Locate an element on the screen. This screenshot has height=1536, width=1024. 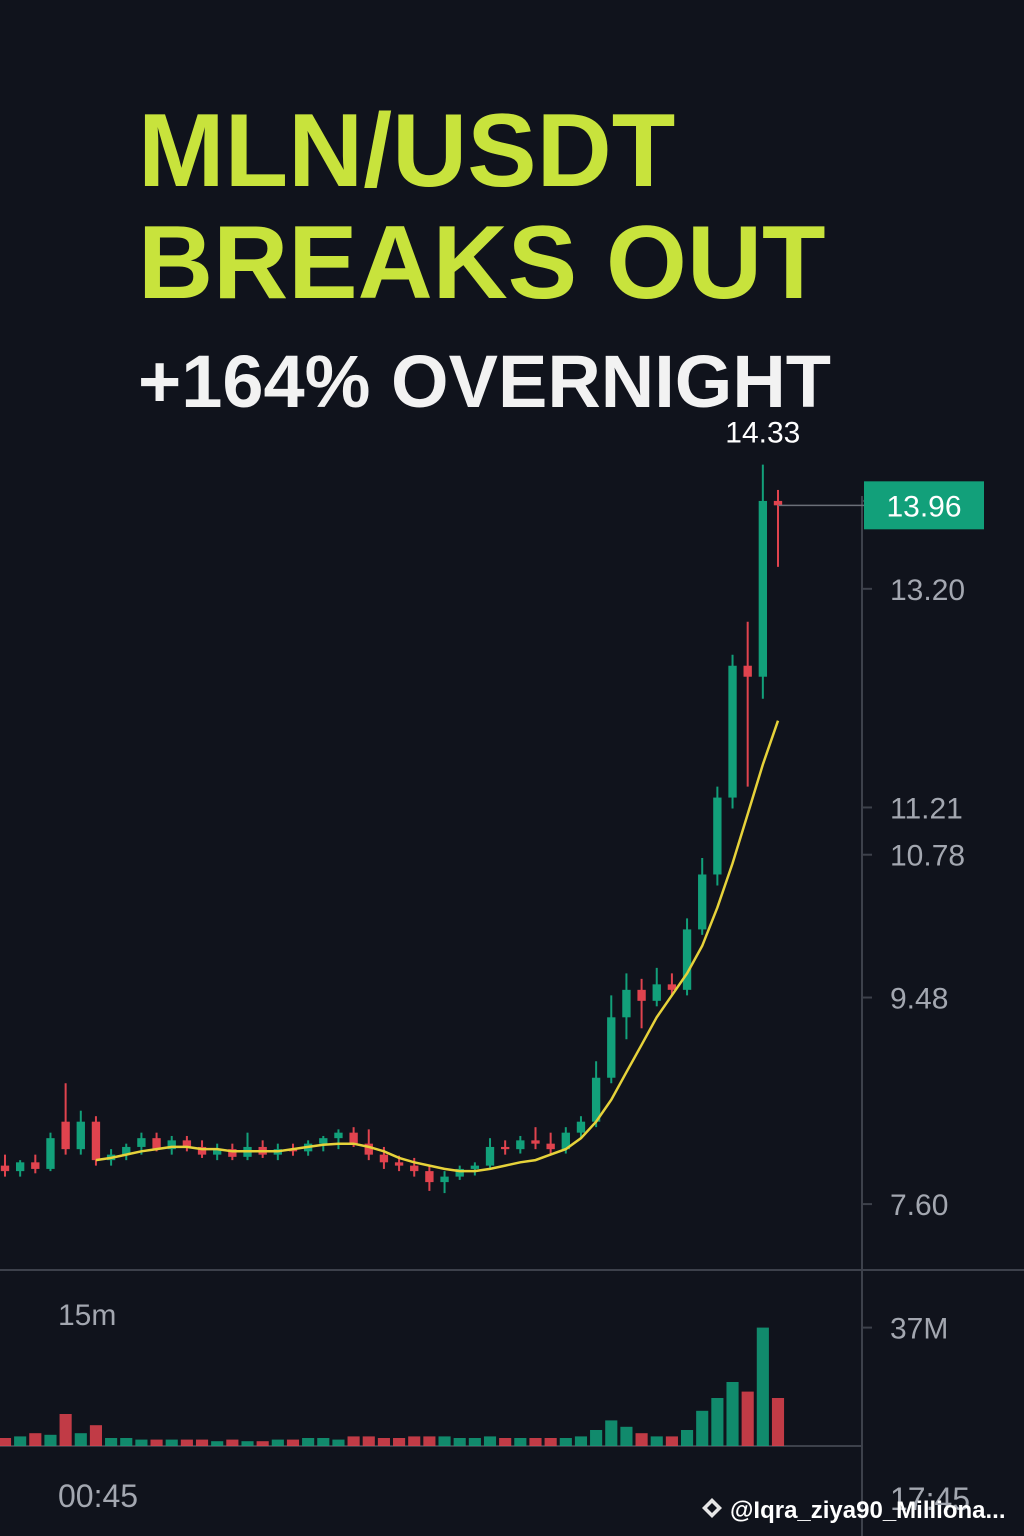
time-label: 17:45 is located at coordinates (930, 1499).